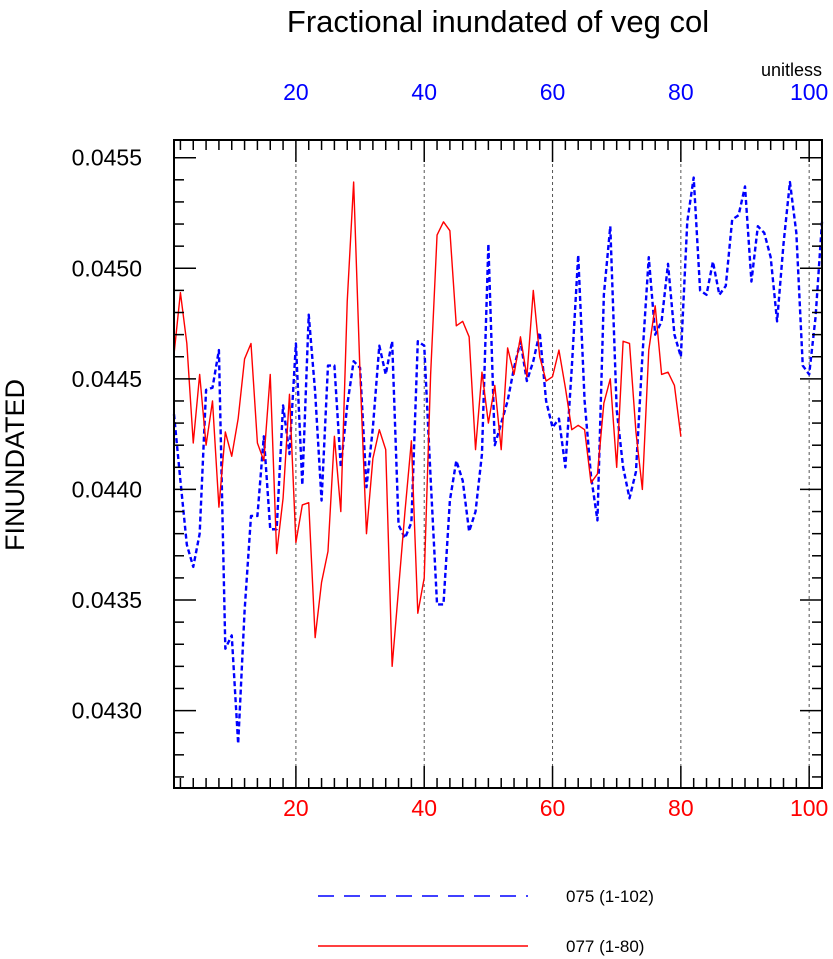 The image size is (833, 959). What do you see at coordinates (107, 600) in the screenshot?
I see `y-tick-label: 0.0435` at bounding box center [107, 600].